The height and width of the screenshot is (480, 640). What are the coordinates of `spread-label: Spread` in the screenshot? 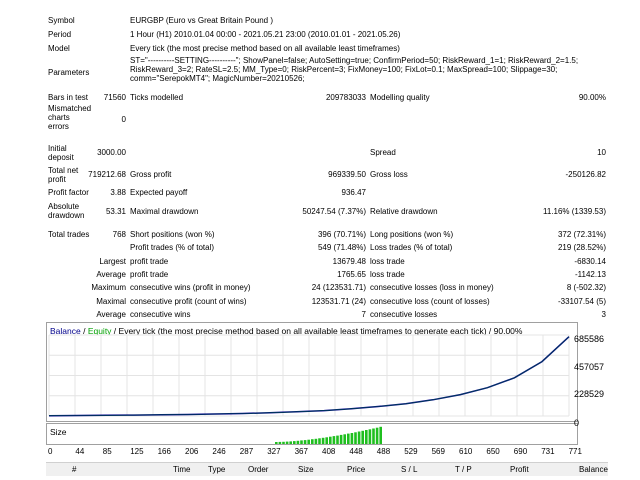 It's located at (383, 152).